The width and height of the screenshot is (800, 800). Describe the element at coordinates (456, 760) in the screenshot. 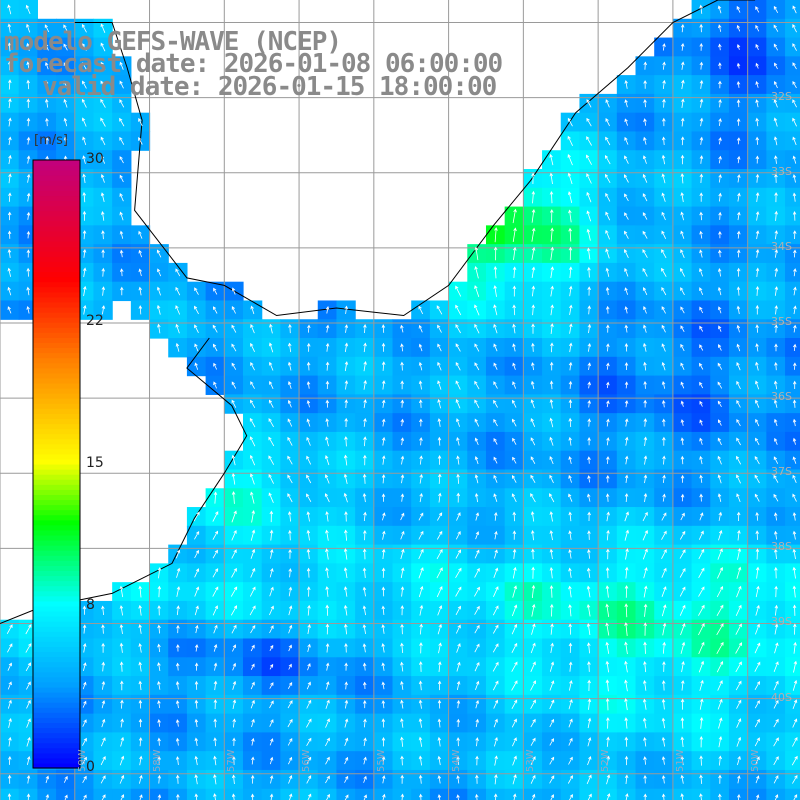

I see `lon-label: 54W` at that location.